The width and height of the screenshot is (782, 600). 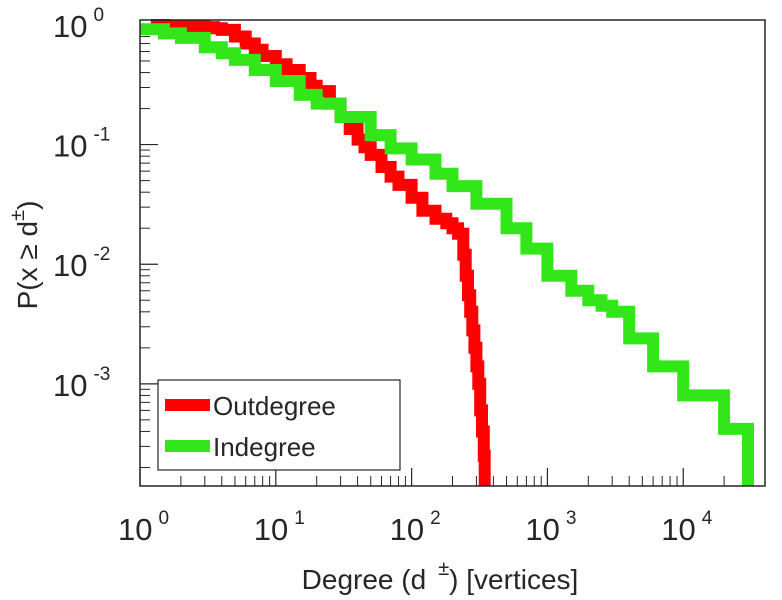 What do you see at coordinates (274, 406) in the screenshot?
I see `legend-label-outdegree: Outdegree` at bounding box center [274, 406].